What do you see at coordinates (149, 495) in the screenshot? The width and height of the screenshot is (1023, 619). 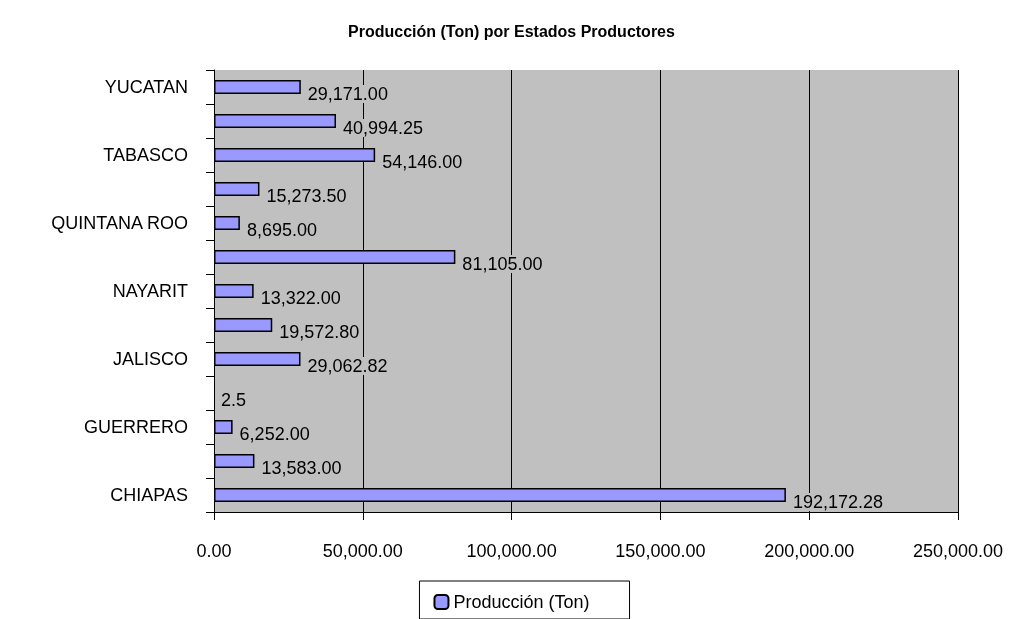 I see `y-tick-label: CHIAPAS` at bounding box center [149, 495].